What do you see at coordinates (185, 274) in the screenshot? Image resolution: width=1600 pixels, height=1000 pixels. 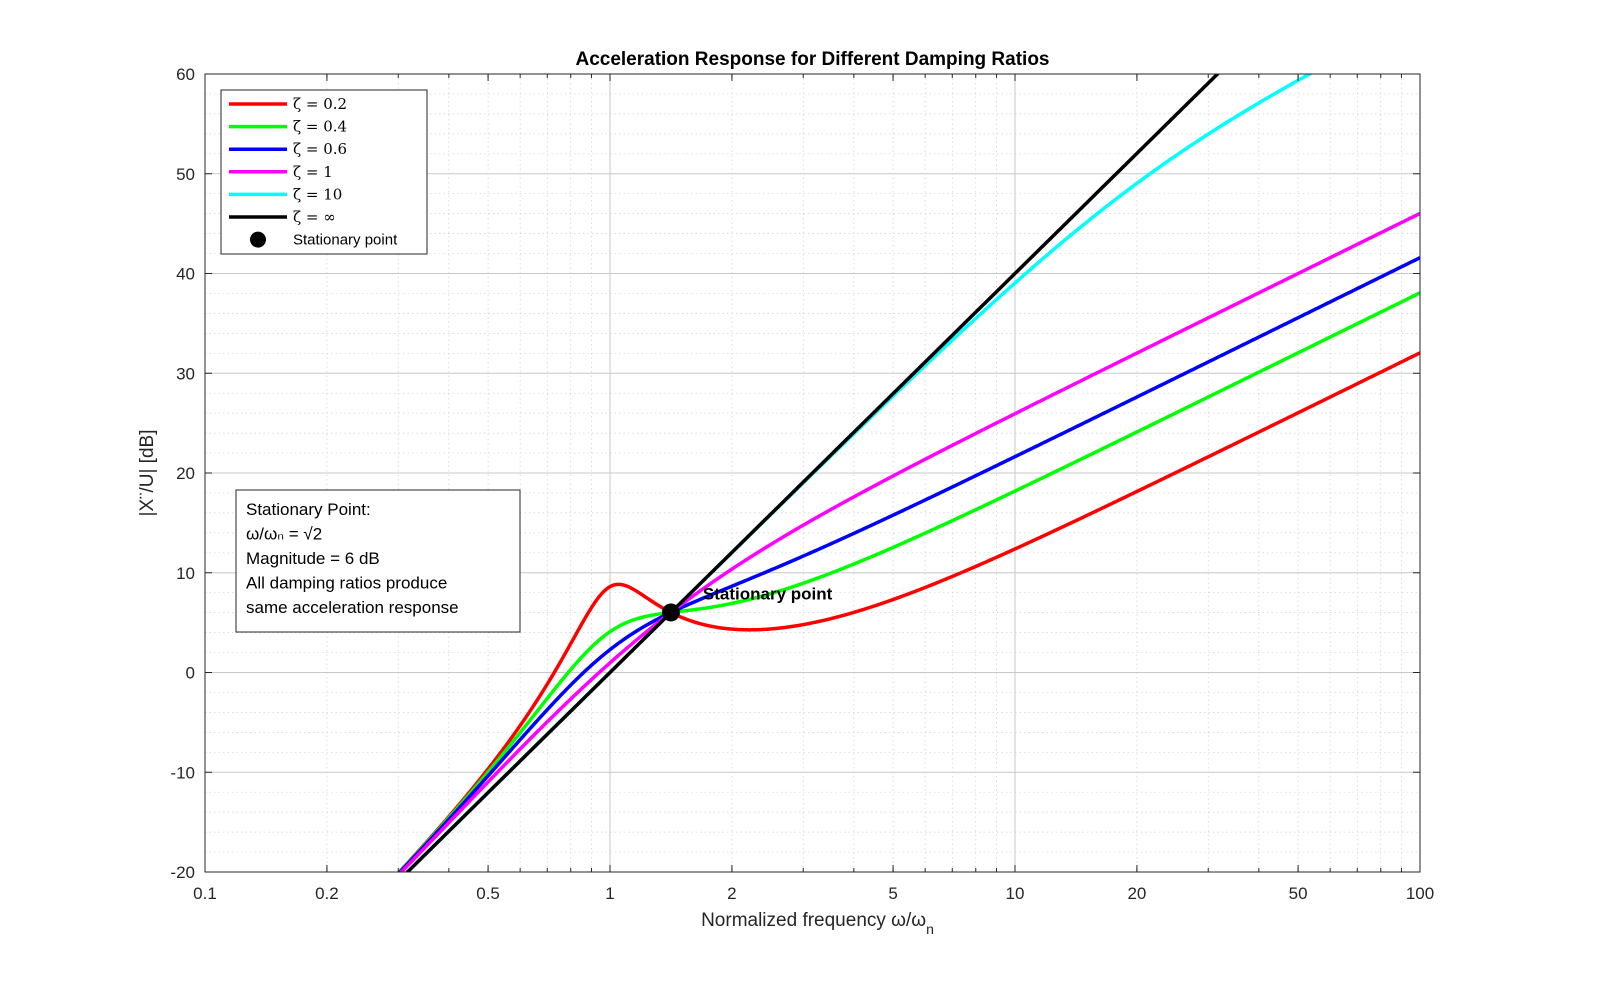 I see `y-tick-label: 40` at bounding box center [185, 274].